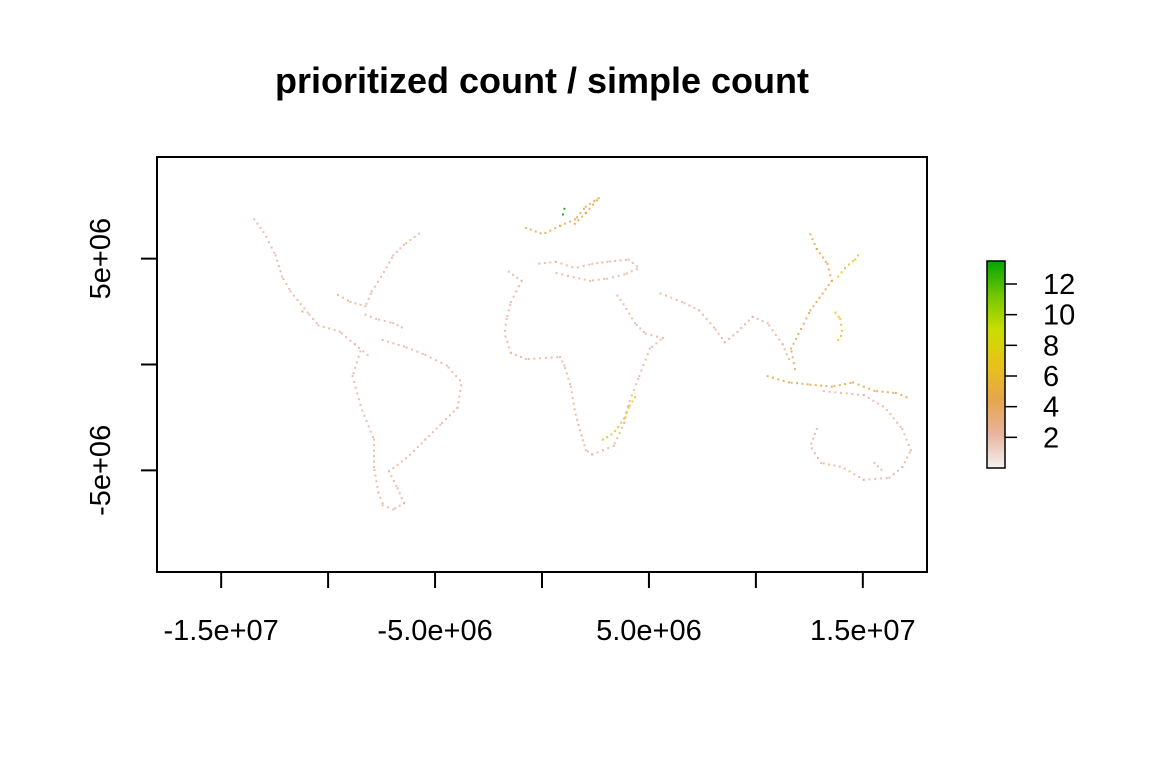 This screenshot has width=1152, height=768. What do you see at coordinates (649, 631) in the screenshot?
I see `x-tick-label: 5.0e+06` at bounding box center [649, 631].